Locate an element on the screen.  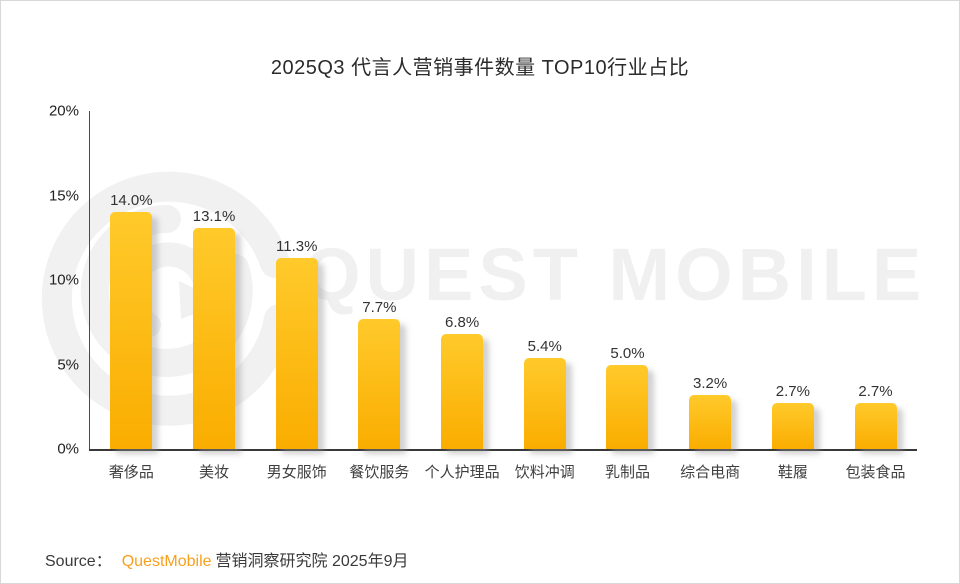
x-axis-category-label: 鞋履 is located at coordinates (792, 472).